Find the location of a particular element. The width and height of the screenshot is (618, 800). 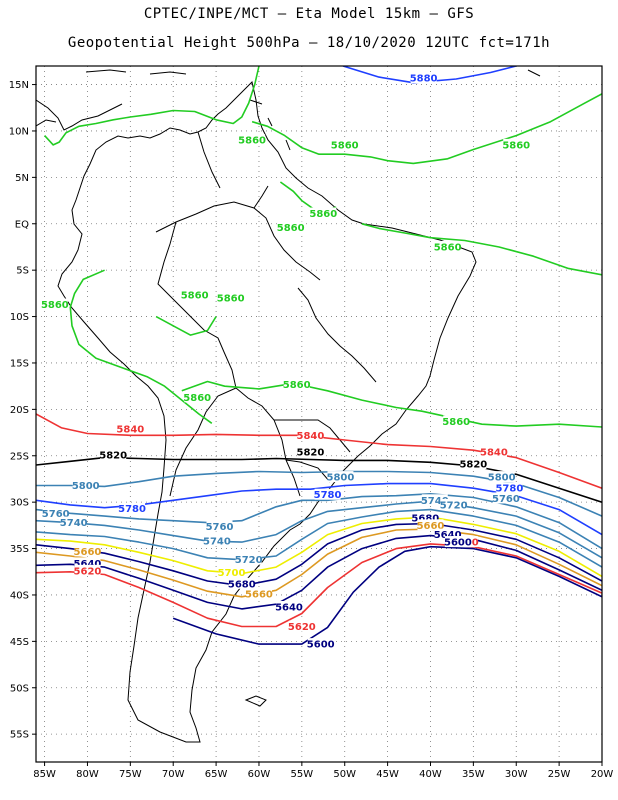

falkland-islands is located at coordinates (255, 701).